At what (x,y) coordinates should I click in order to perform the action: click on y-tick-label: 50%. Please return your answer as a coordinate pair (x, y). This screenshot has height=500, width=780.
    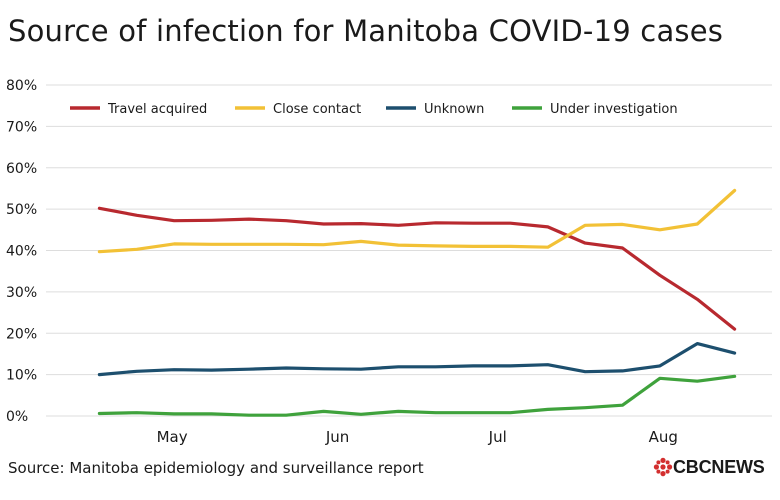
    Looking at the image, I should click on (21, 210).